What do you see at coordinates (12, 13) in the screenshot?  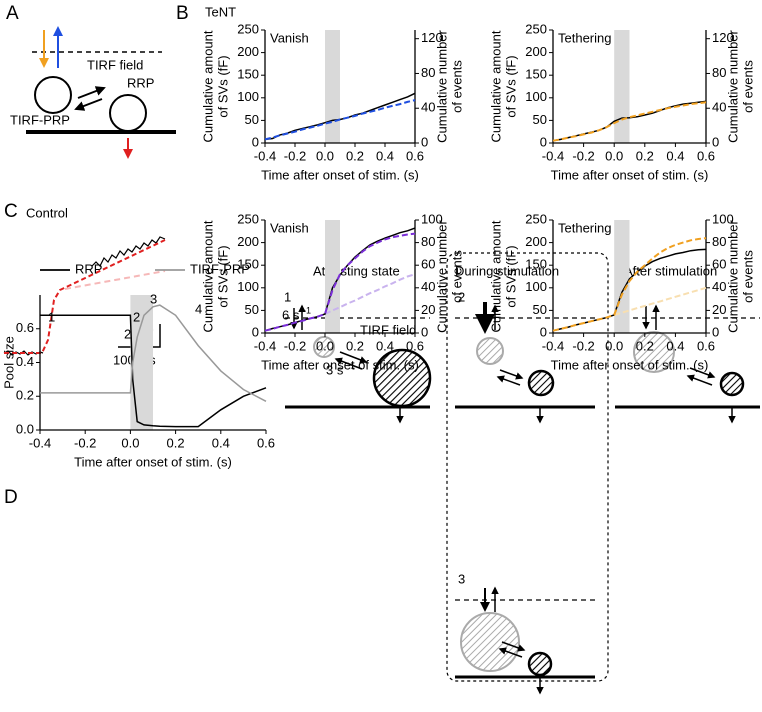 I see `panel-letter: A` at bounding box center [12, 13].